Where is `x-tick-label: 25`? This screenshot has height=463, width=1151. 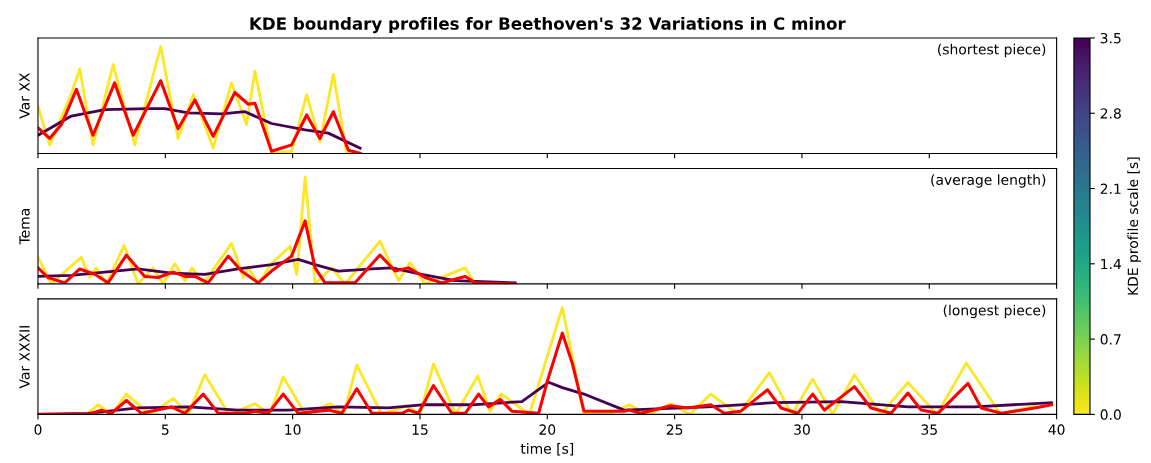 x-tick-label: 25 is located at coordinates (674, 429).